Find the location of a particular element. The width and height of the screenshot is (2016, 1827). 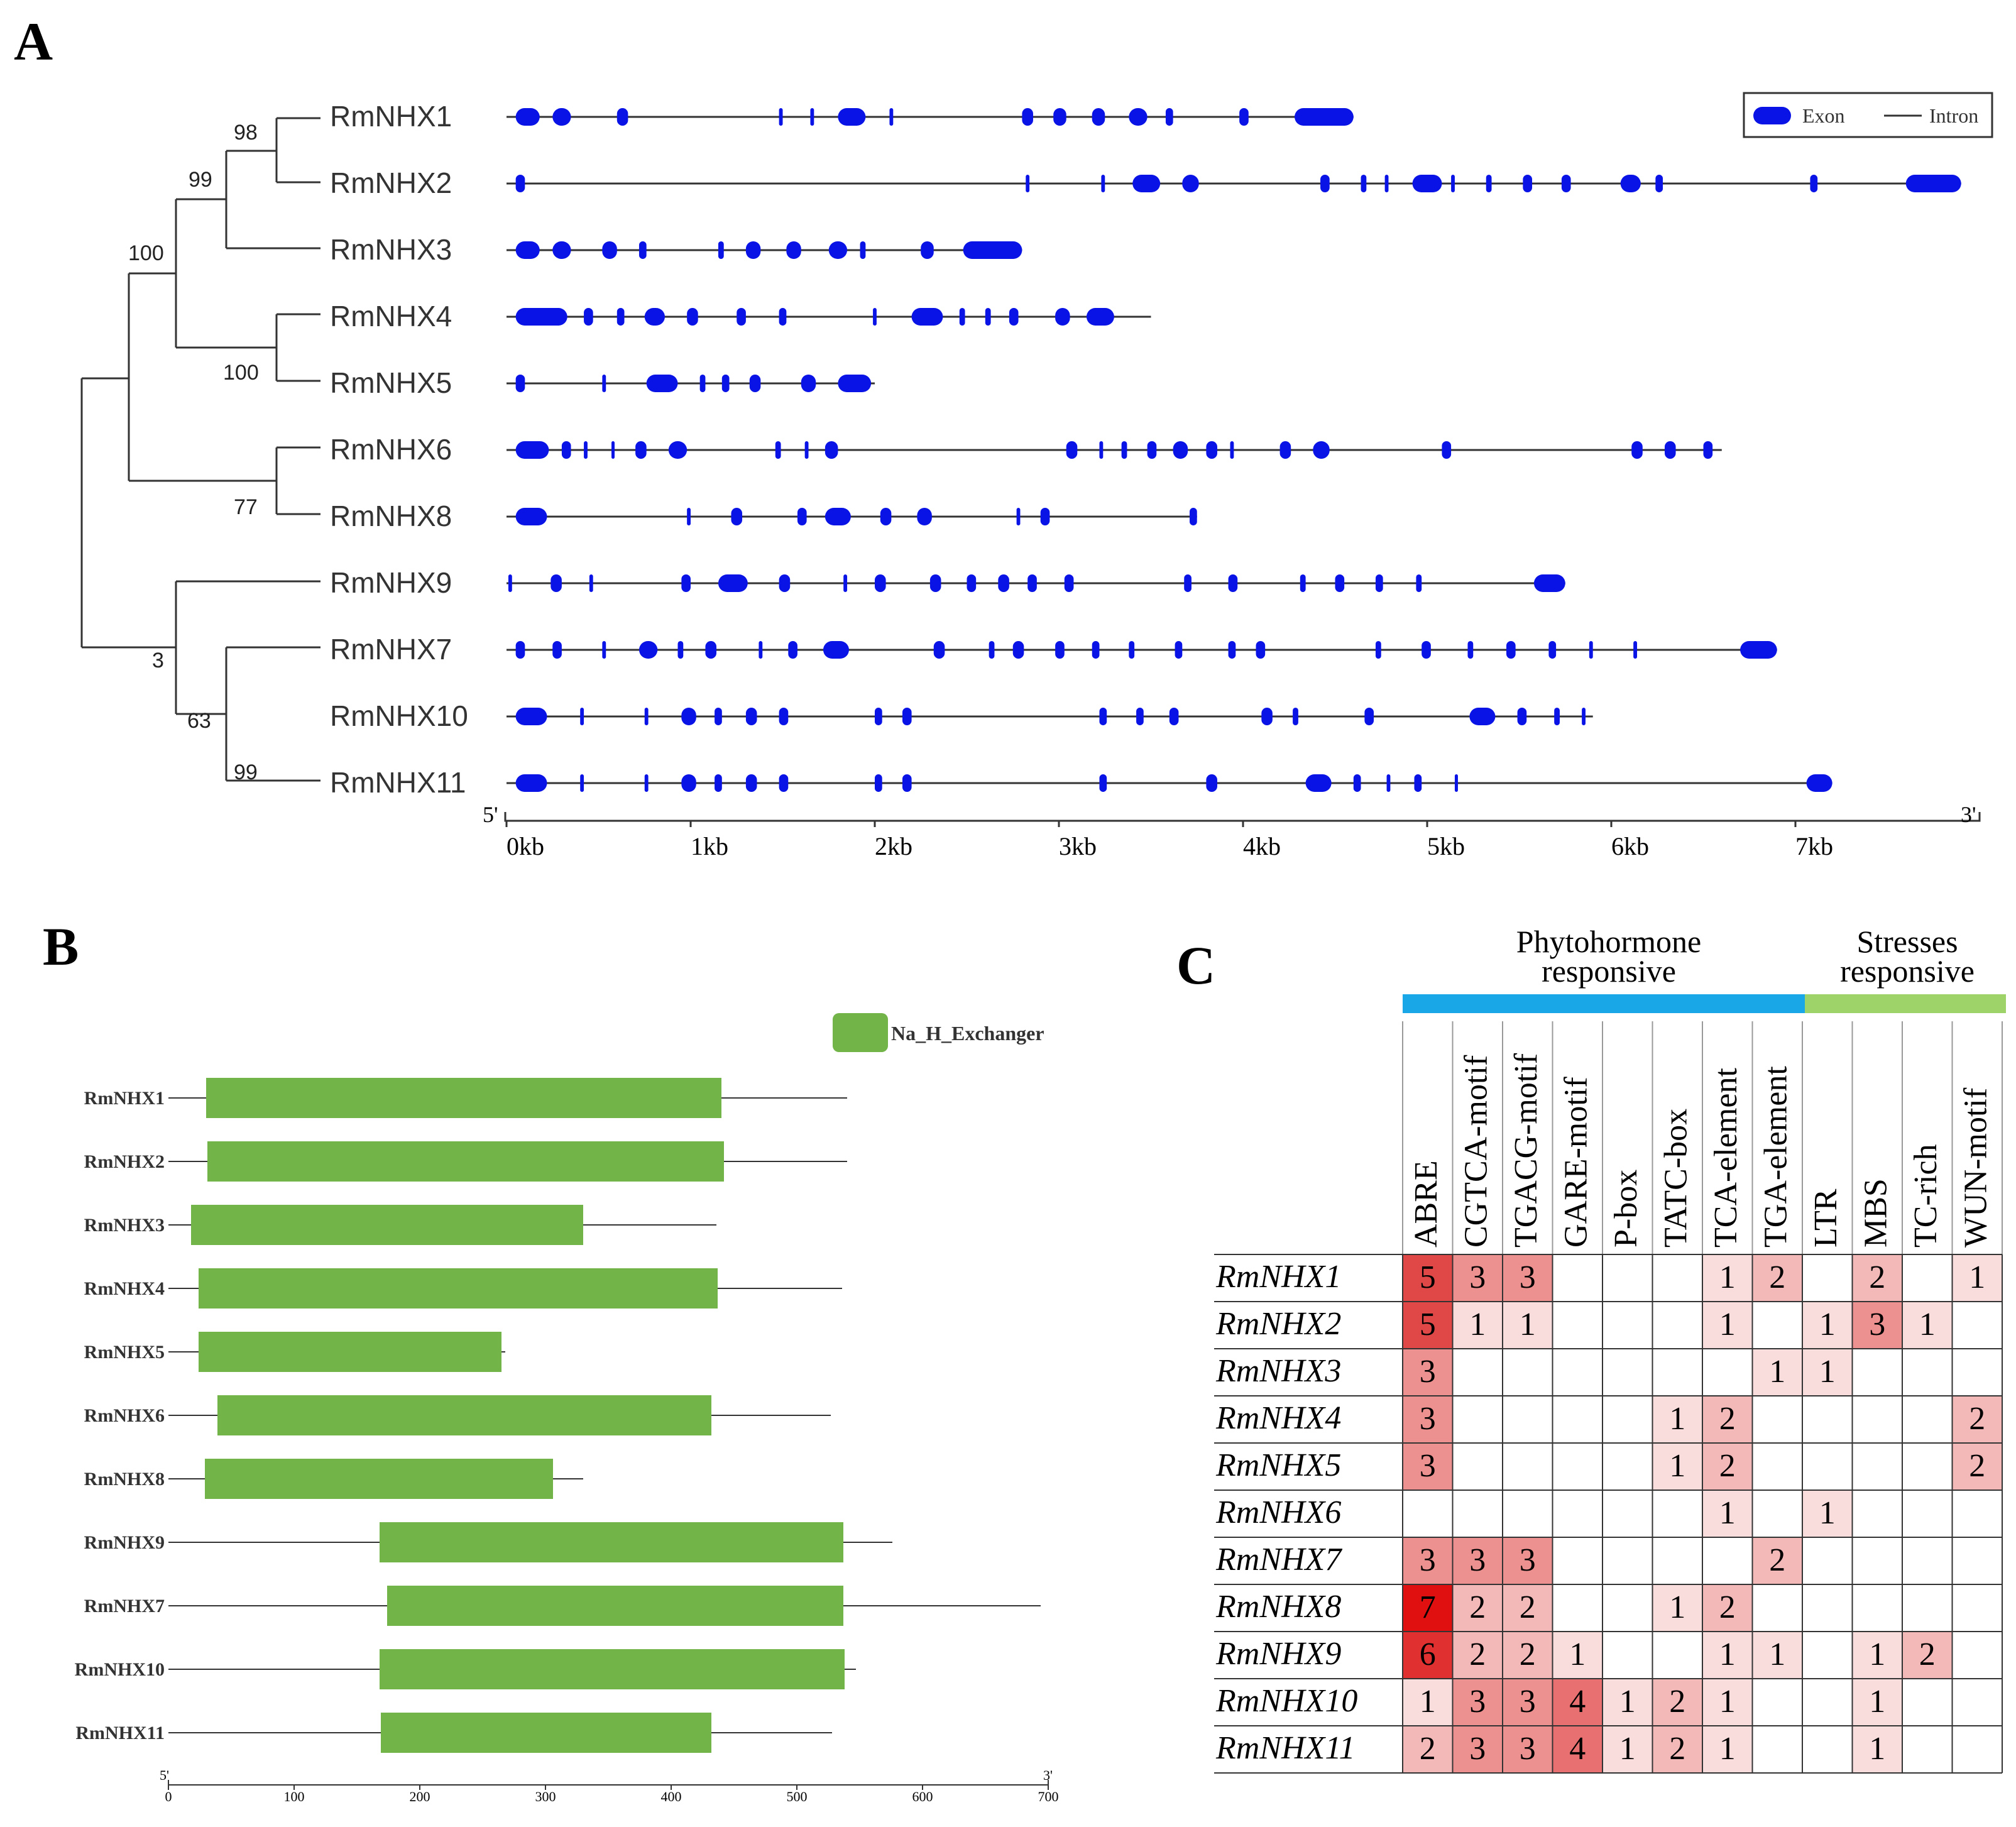

gene-label: RmNHX1 is located at coordinates (391, 116).